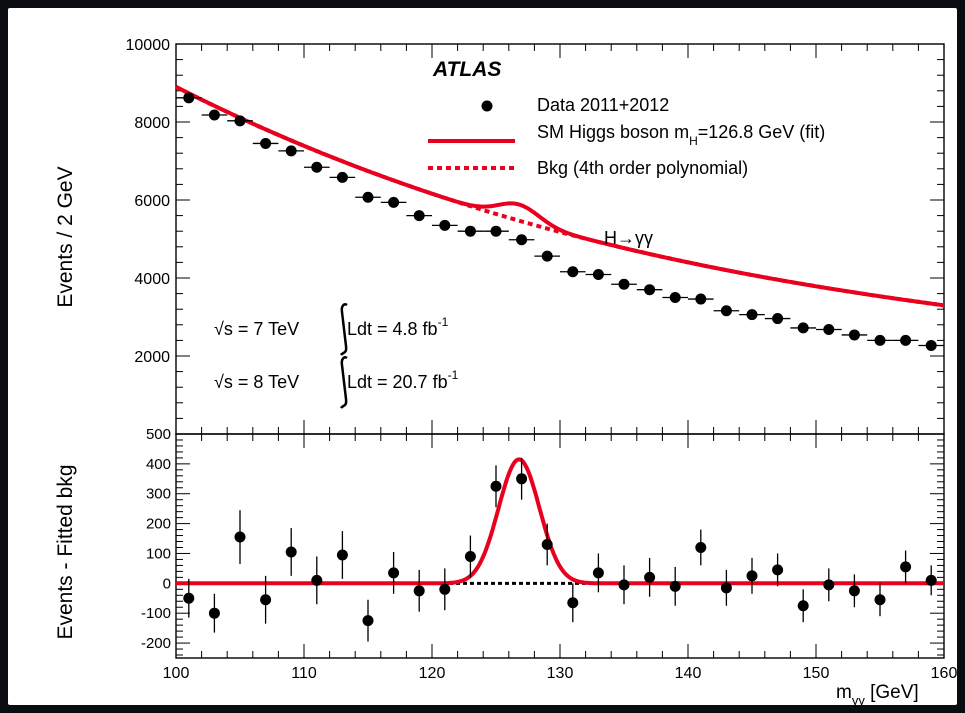  I want to click on top-y-tick-label: 2000, so click(152, 357).